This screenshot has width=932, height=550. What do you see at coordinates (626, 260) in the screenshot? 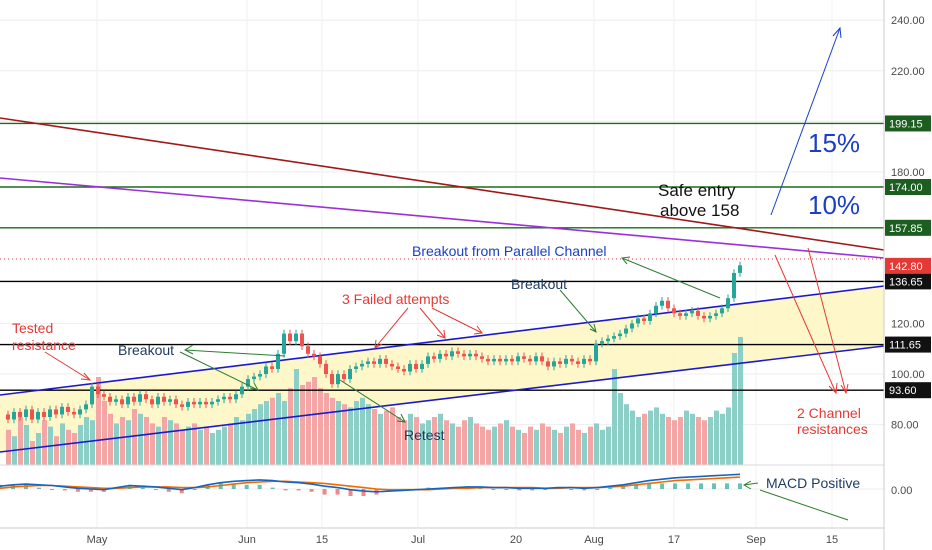
I see `breakout-channel-arrow-head` at bounding box center [626, 260].